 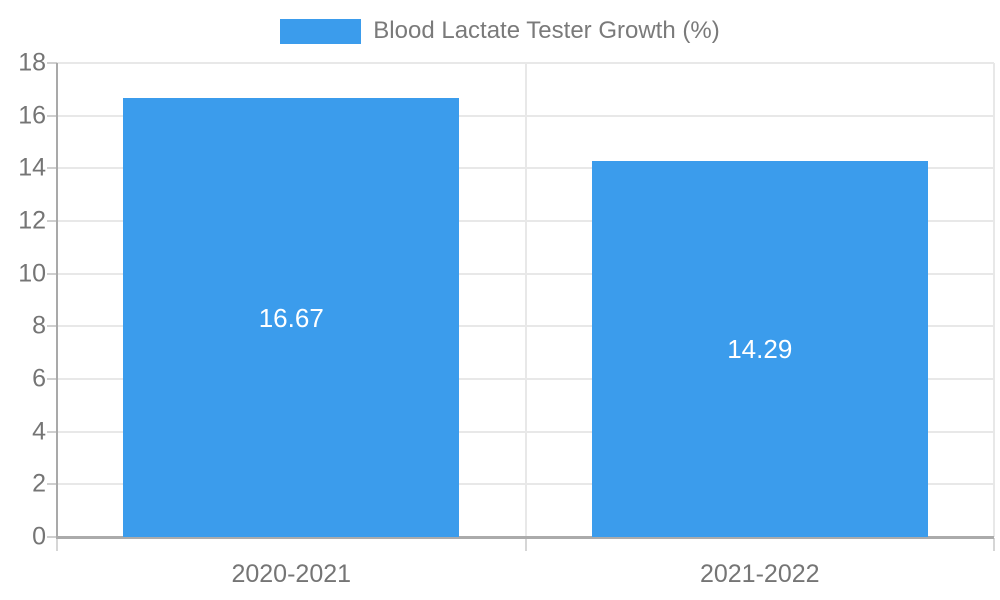 What do you see at coordinates (32, 62) in the screenshot?
I see `y-axis-tick-label: 18` at bounding box center [32, 62].